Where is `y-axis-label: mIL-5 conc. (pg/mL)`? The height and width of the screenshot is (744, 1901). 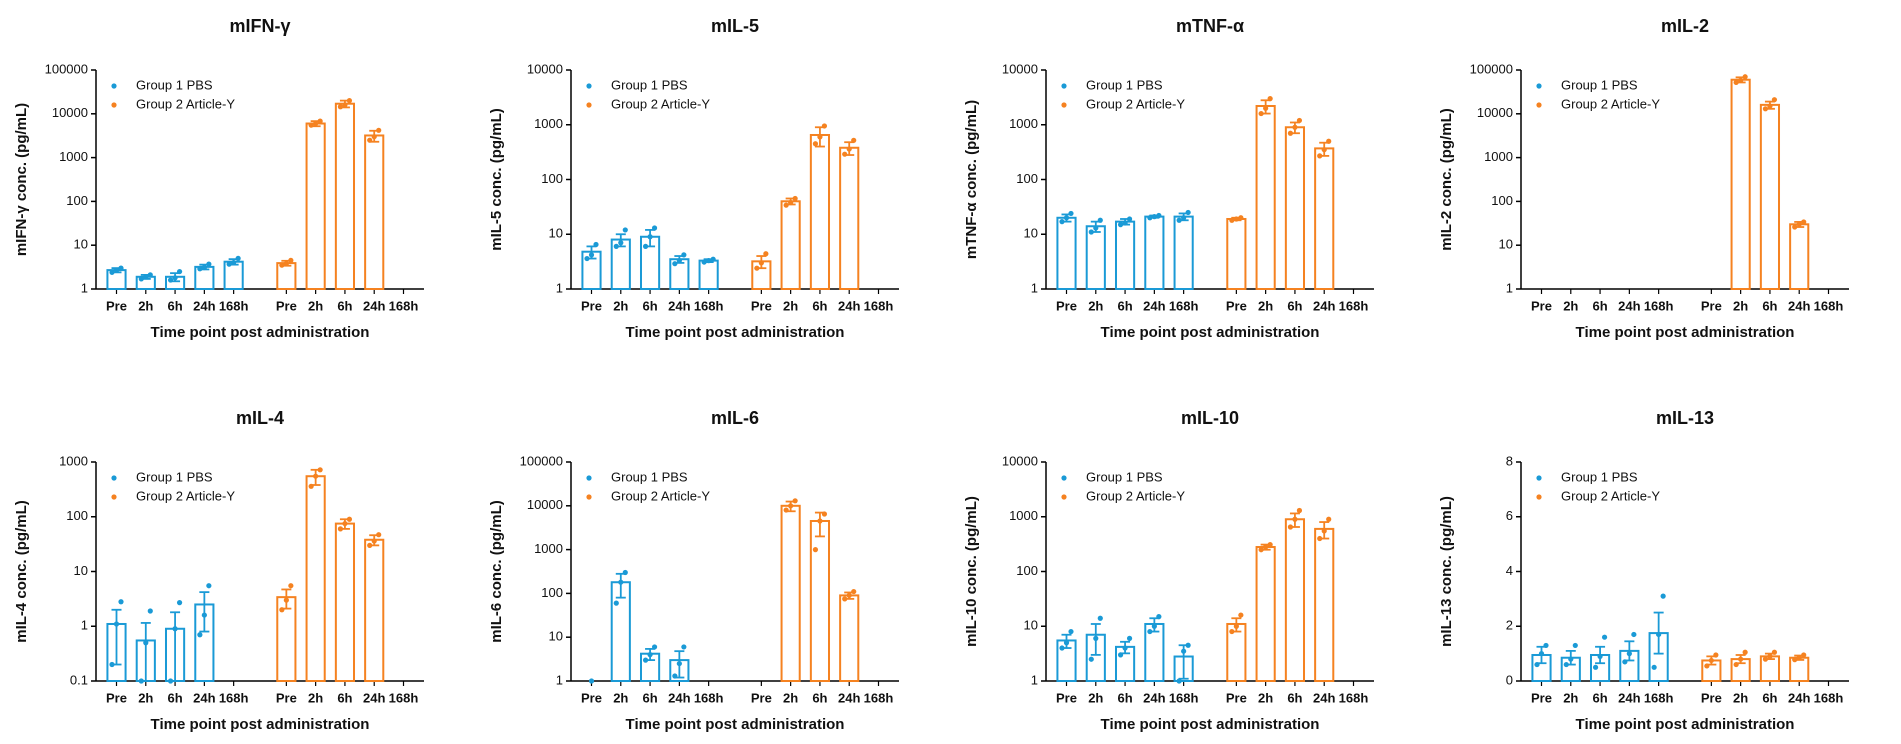
y-axis-label: mIL-5 conc. (pg/mL) is located at coordinates (496, 179).